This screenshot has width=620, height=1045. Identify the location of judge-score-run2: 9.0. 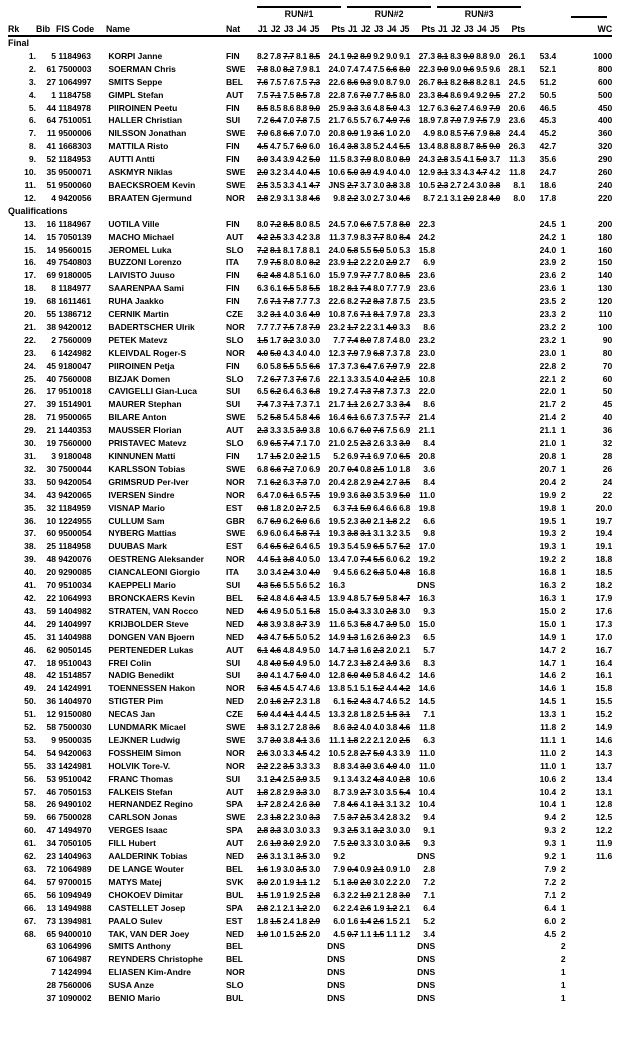
(392, 55).